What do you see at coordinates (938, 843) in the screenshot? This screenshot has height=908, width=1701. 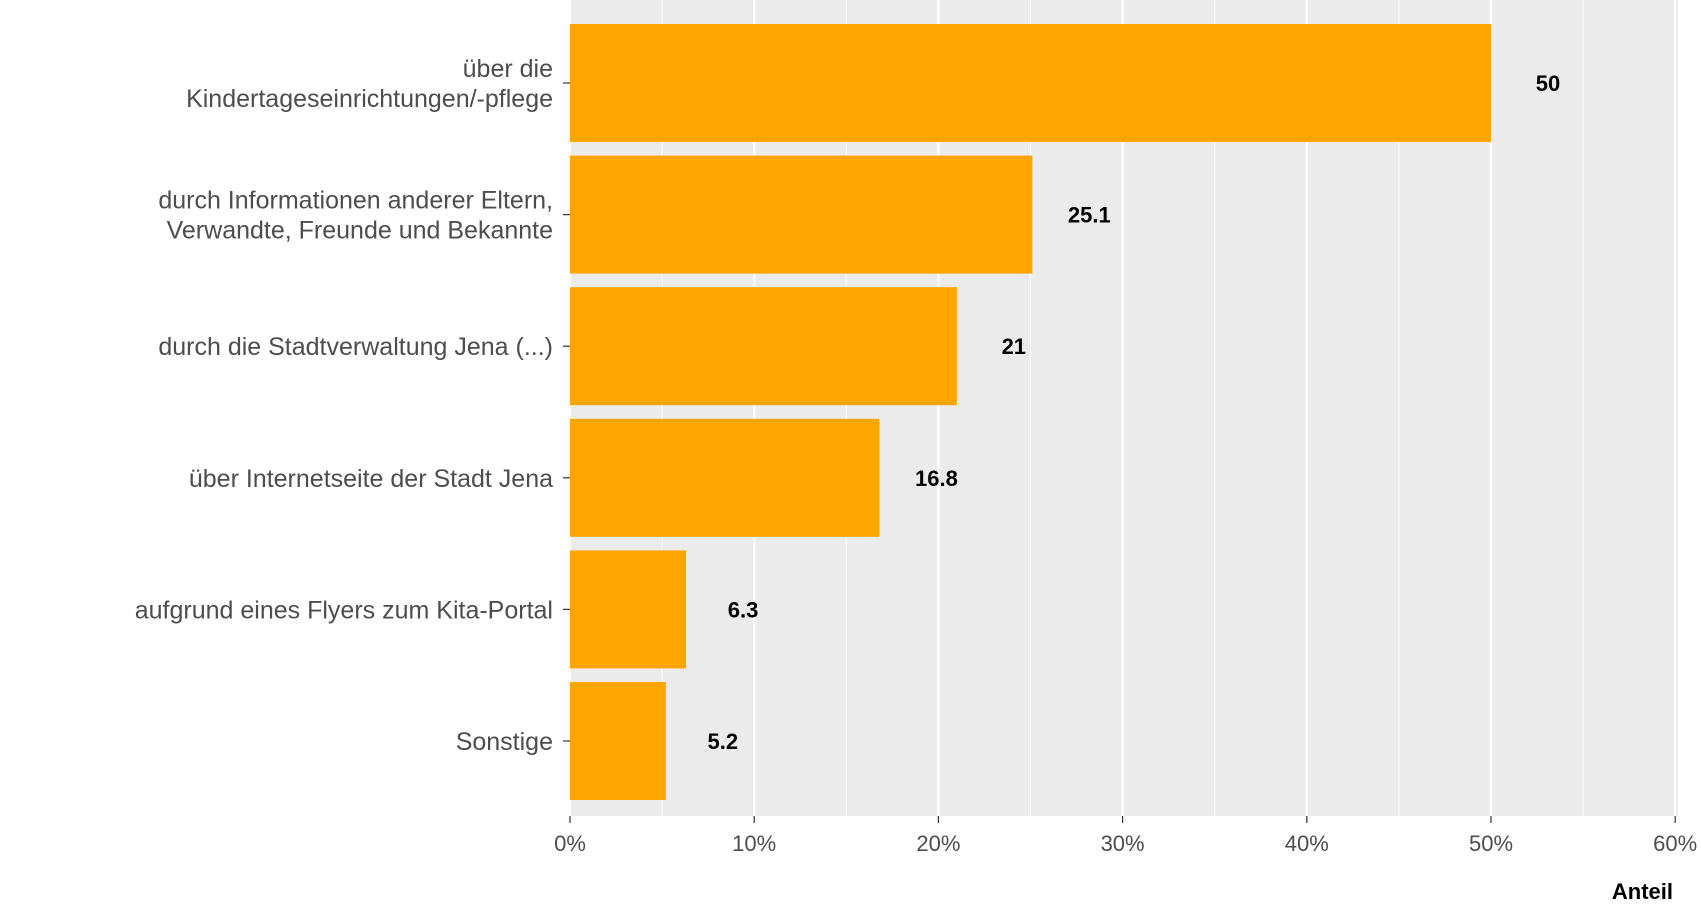 I see `x-tick-label: 20%` at bounding box center [938, 843].